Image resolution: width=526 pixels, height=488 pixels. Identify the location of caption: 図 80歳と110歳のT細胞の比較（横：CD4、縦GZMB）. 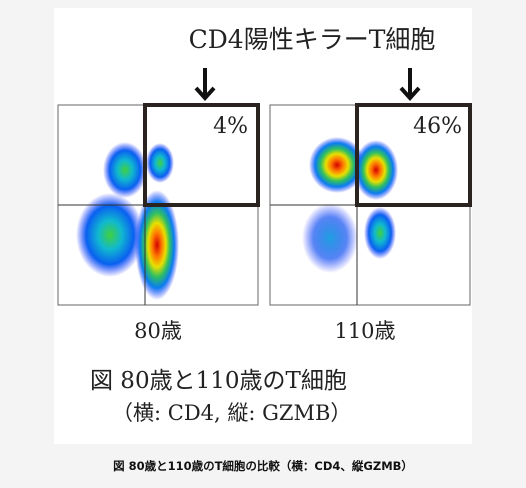
(263, 466).